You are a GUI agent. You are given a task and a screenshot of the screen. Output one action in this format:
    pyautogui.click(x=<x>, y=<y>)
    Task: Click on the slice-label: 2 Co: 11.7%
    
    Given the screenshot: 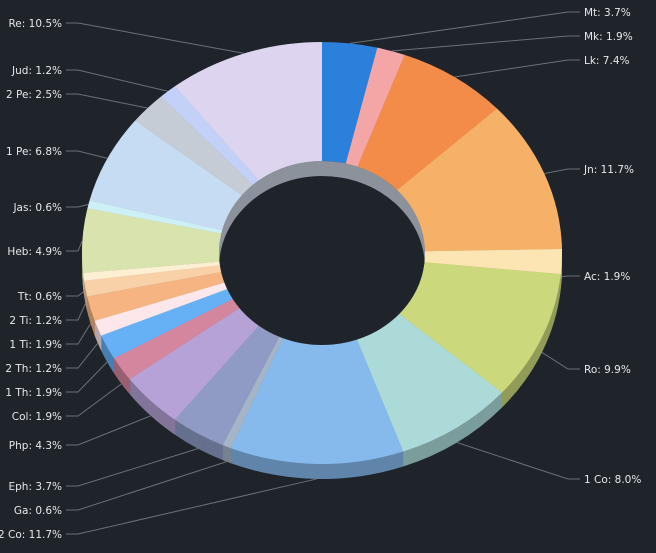 What is the action you would take?
    pyautogui.click(x=31, y=535)
    